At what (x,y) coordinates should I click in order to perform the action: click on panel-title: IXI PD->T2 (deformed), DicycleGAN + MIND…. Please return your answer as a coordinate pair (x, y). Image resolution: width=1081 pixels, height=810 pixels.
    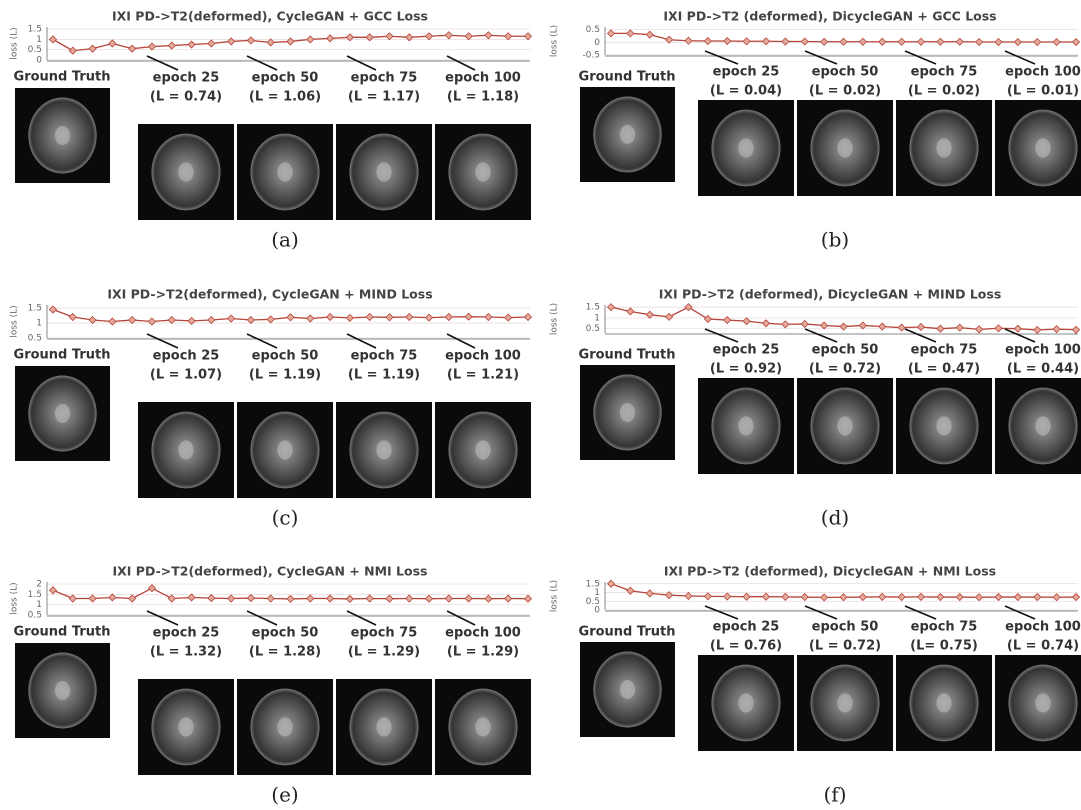
    Looking at the image, I should click on (830, 294).